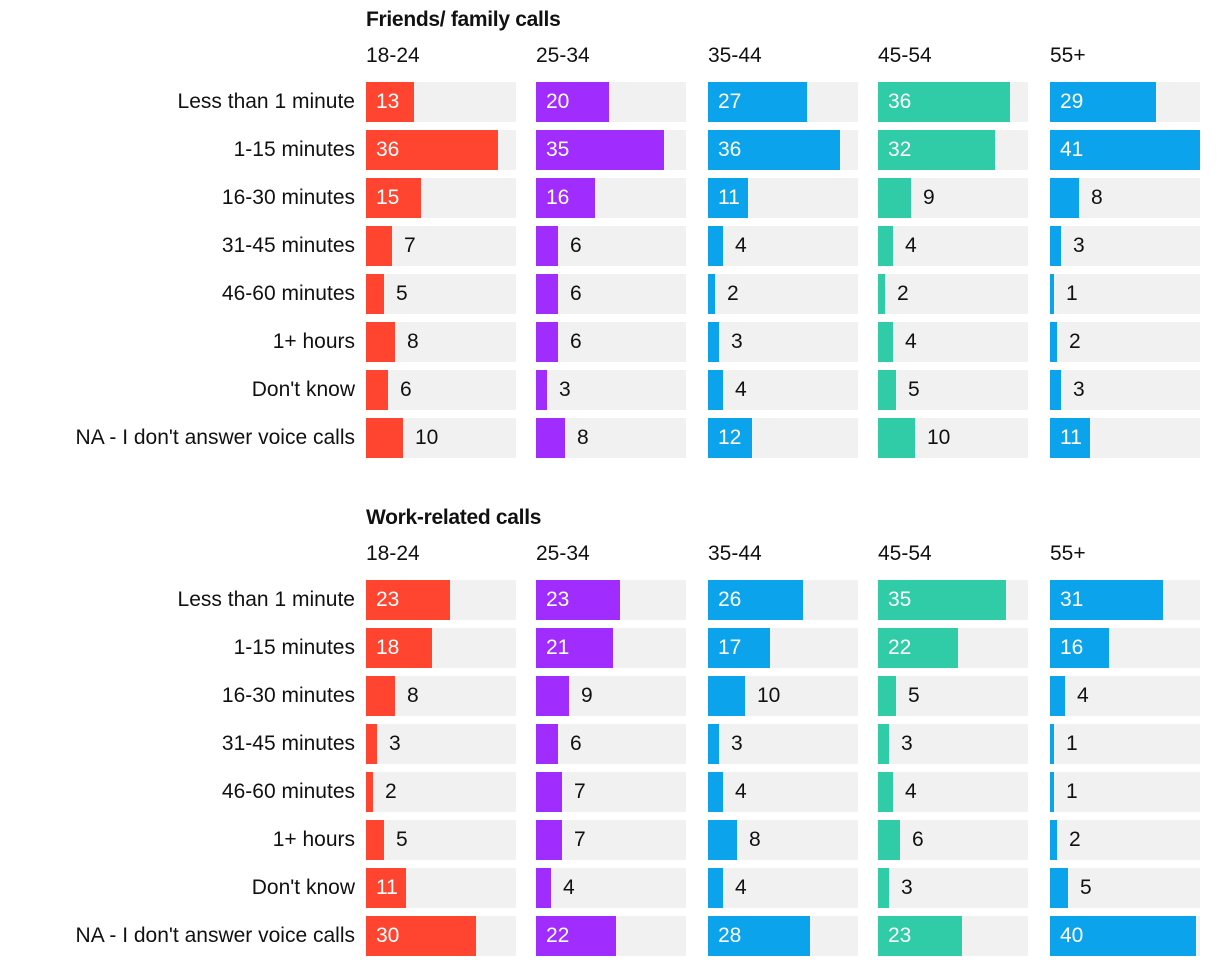 The image size is (1220, 976). Describe the element at coordinates (611, 840) in the screenshot. I see `bar-track: 7` at that location.